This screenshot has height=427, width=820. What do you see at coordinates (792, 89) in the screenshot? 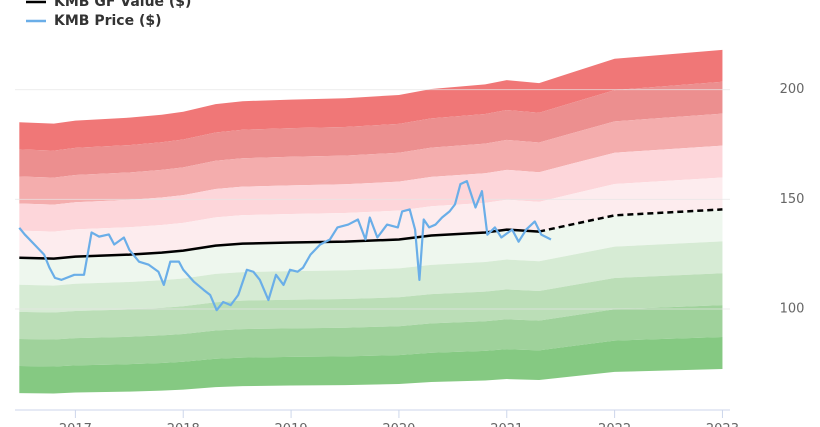
I see `y-tick-label: 200` at bounding box center [792, 89].